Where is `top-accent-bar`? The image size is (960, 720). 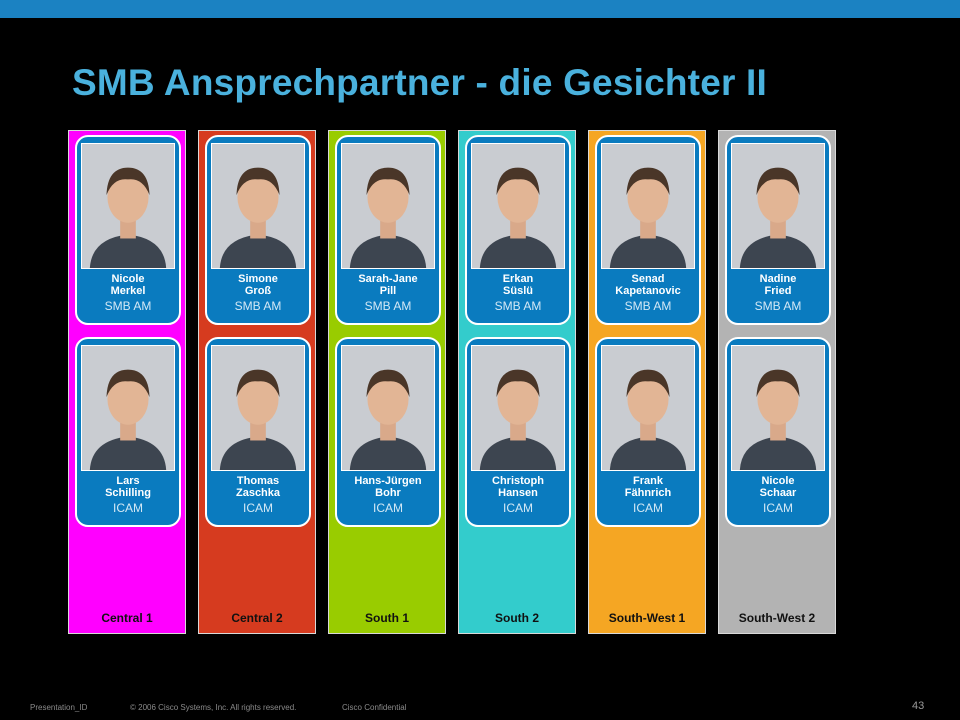
top-accent-bar is located at coordinates (480, 9).